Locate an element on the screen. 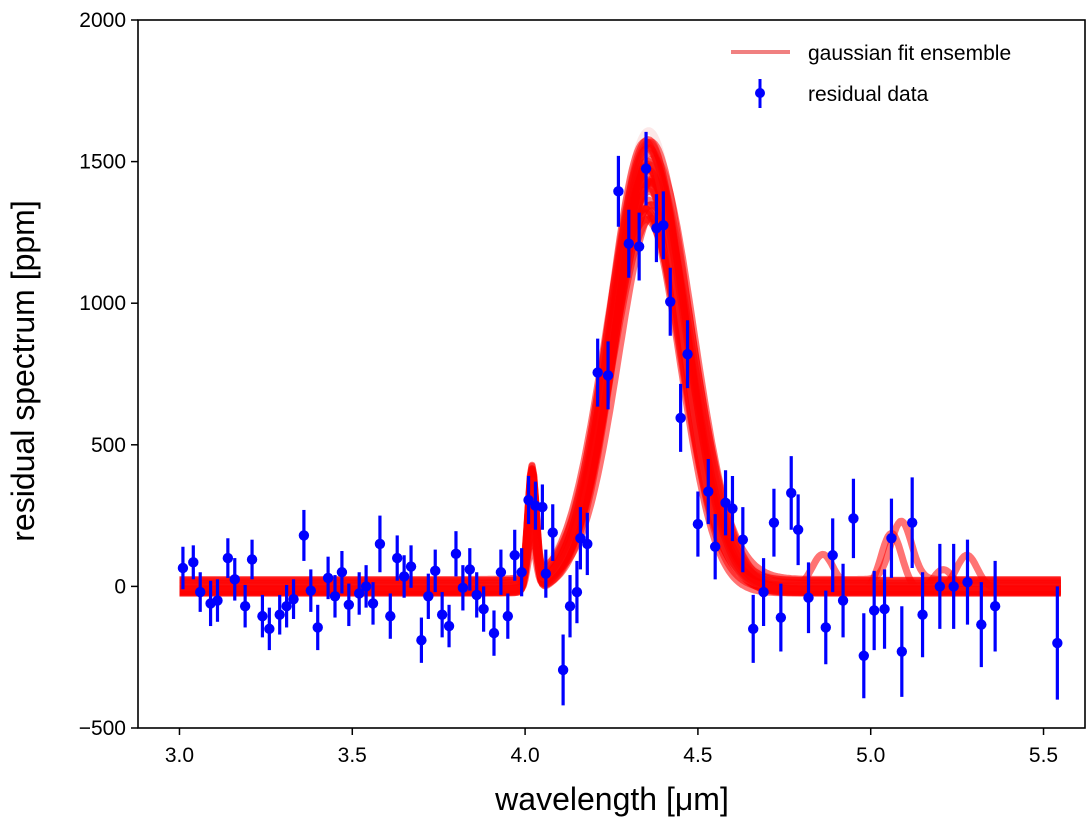 The width and height of the screenshot is (1087, 822). x-tick-label: 5.5 is located at coordinates (1043, 755).